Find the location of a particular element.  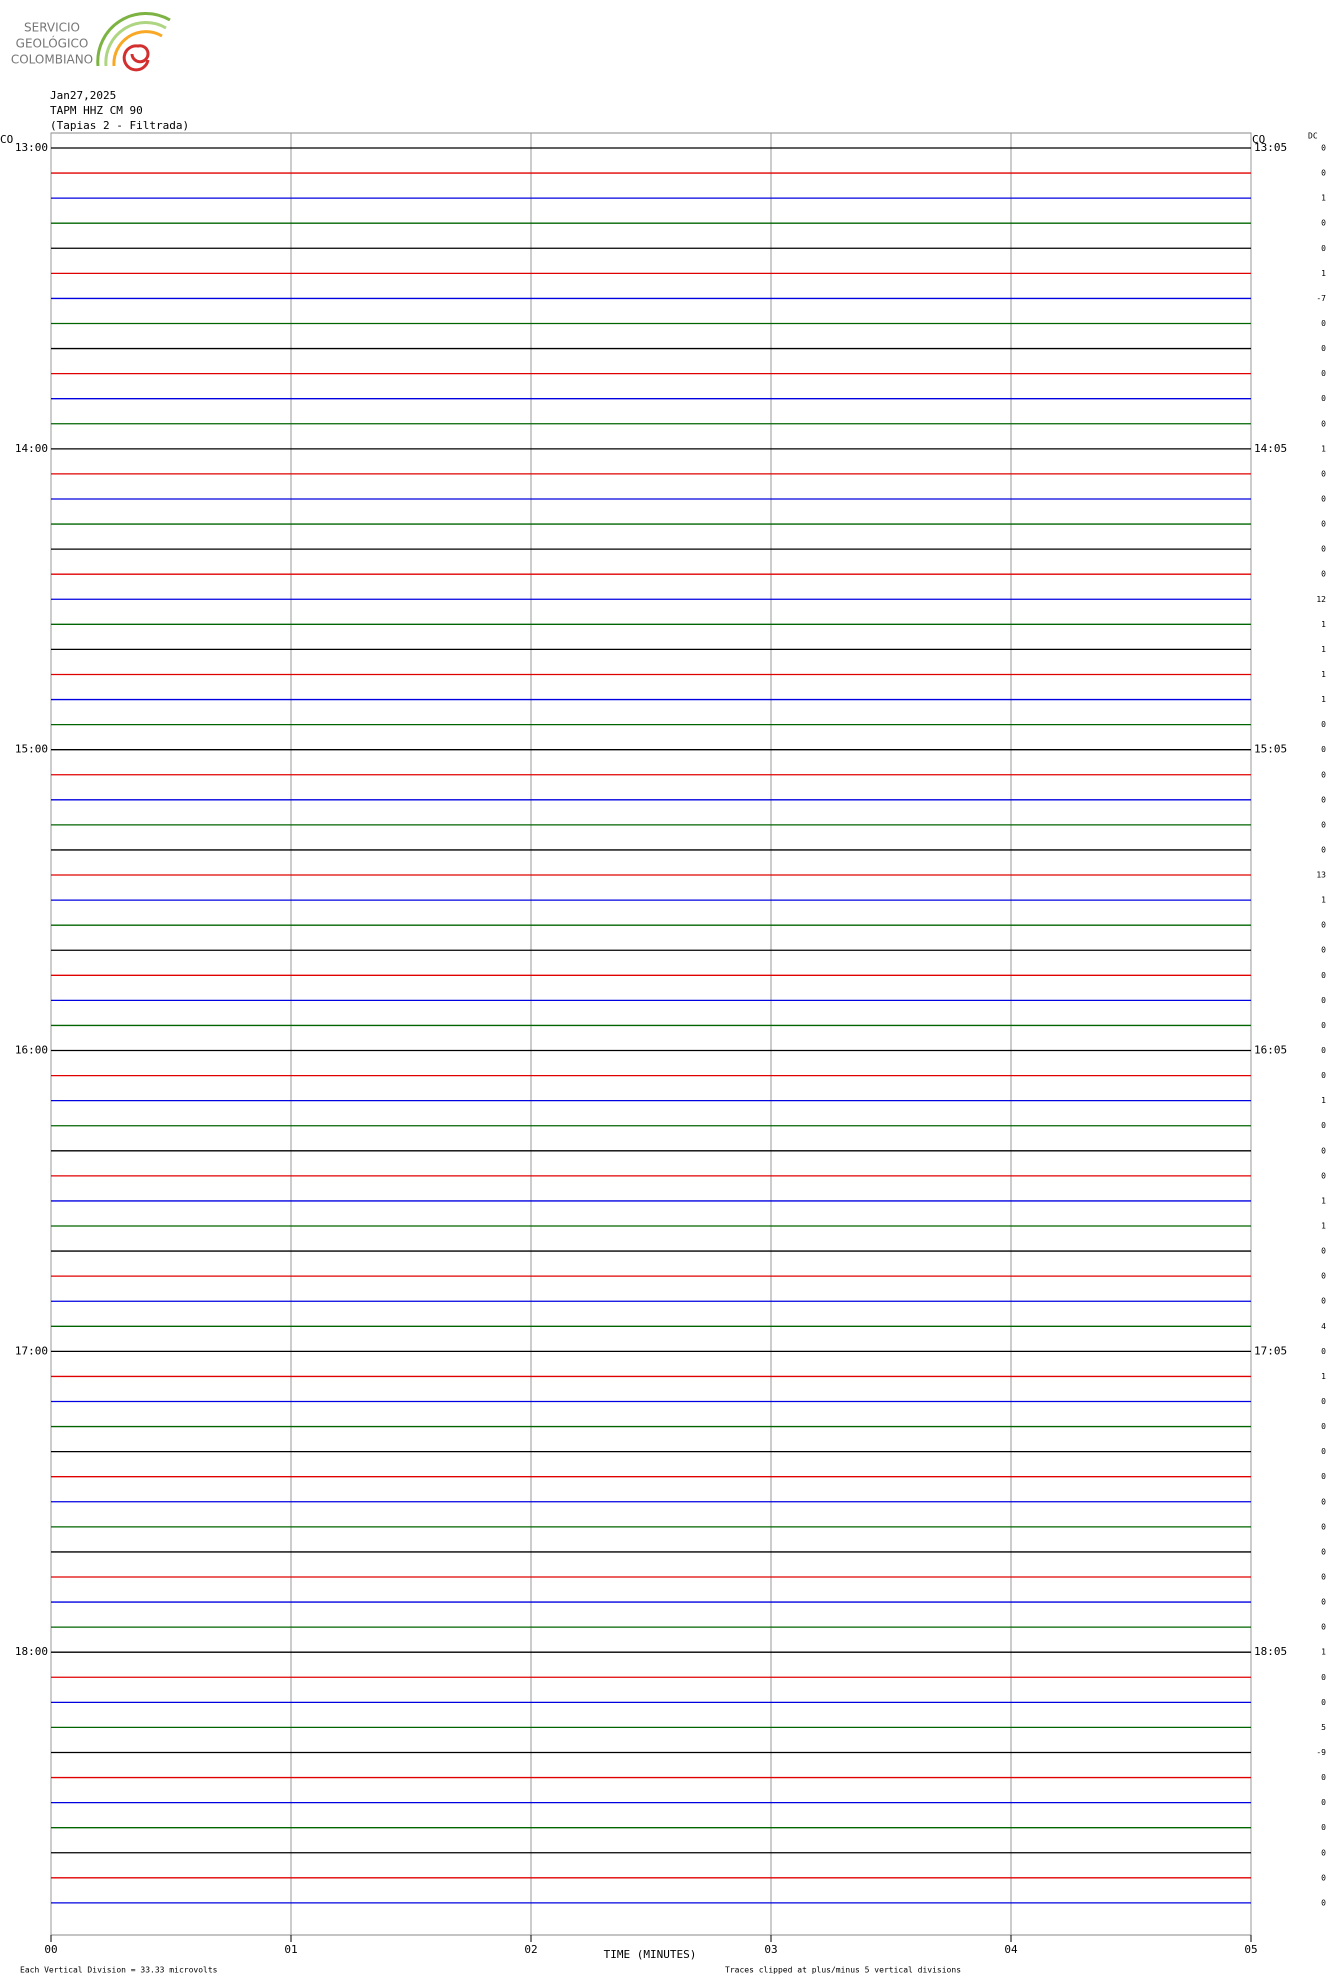

station: TAPM HHZ CM 90 is located at coordinates (96, 110).